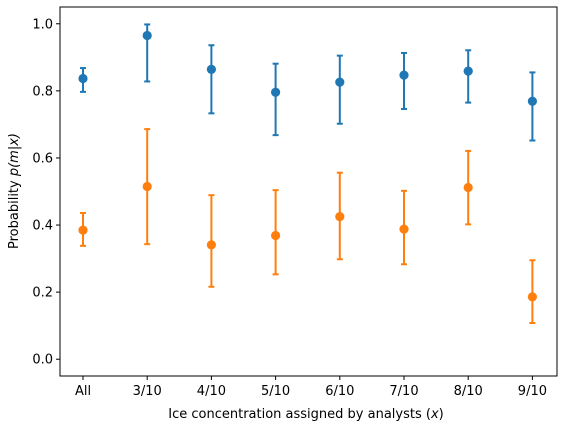  Describe the element at coordinates (14, 191) in the screenshot. I see `y-axis-label: Probability p(m|x)` at that location.